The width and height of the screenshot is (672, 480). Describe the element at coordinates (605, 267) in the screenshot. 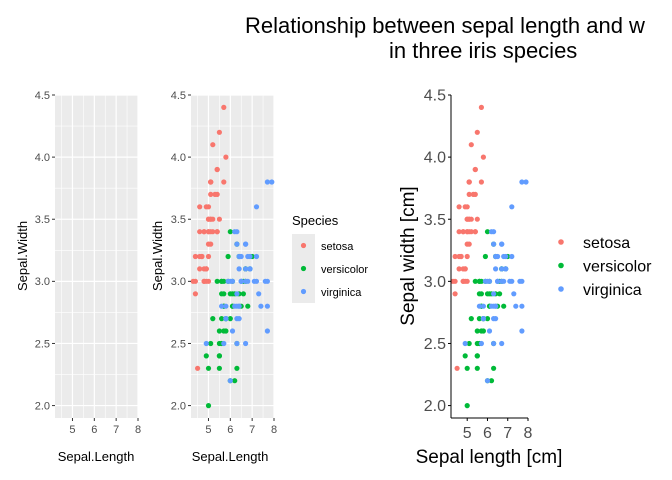

I see `panel-3-legend: setosa versicolor virginica` at that location.